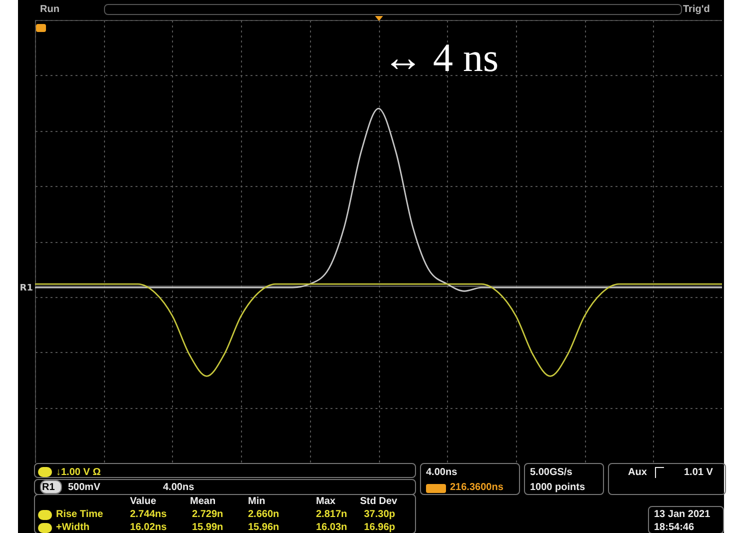 The image size is (733, 533). What do you see at coordinates (551, 473) in the screenshot?
I see `text: 5.00GS/s` at bounding box center [551, 473].